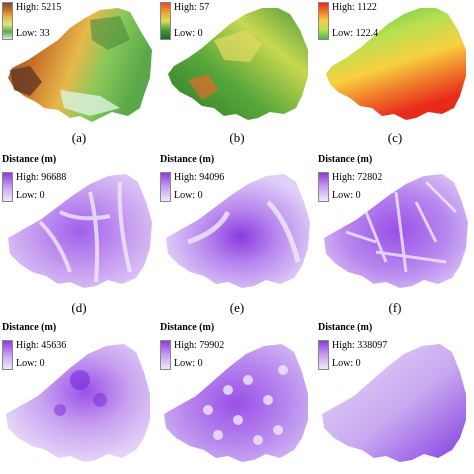 The image size is (474, 474). Describe the element at coordinates (192, 7) in the screenshot. I see `legend-high: High: 57` at that location.